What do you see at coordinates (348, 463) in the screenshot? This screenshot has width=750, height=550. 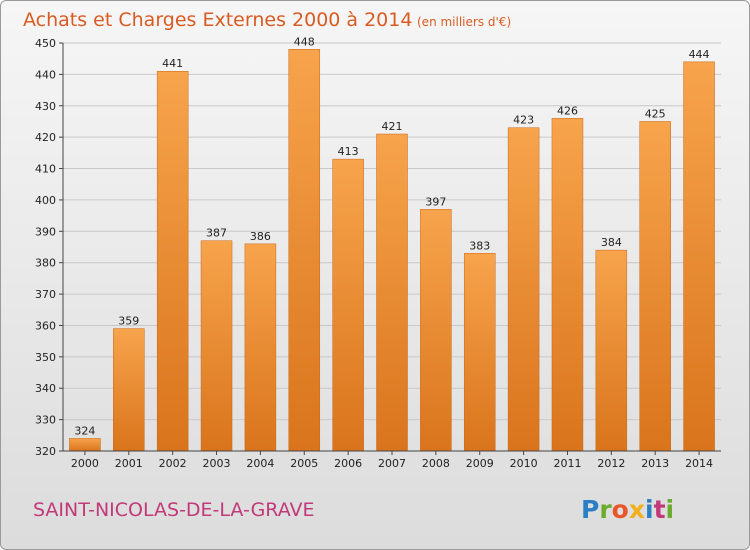 I see `x-tick-label: 2006` at bounding box center [348, 463].